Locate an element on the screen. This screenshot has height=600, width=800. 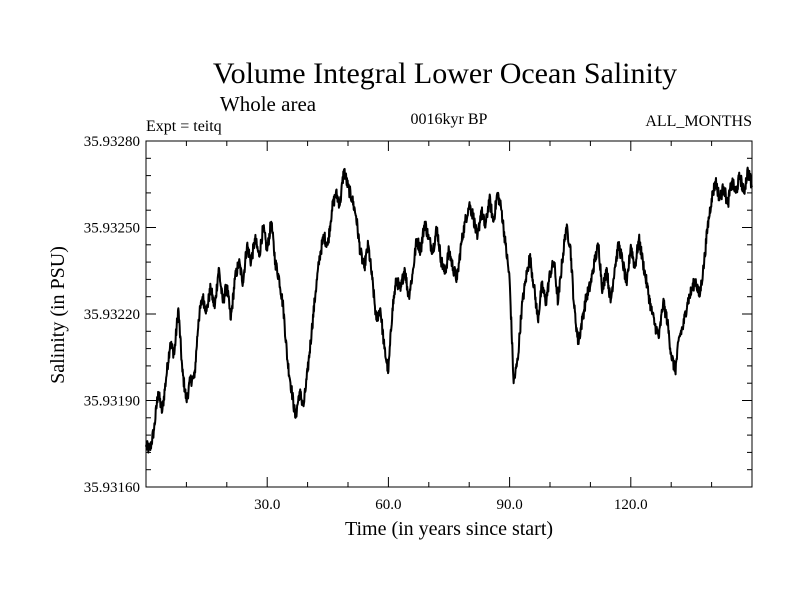
x-axis-label: Time (in years since start) is located at coordinates (449, 529).